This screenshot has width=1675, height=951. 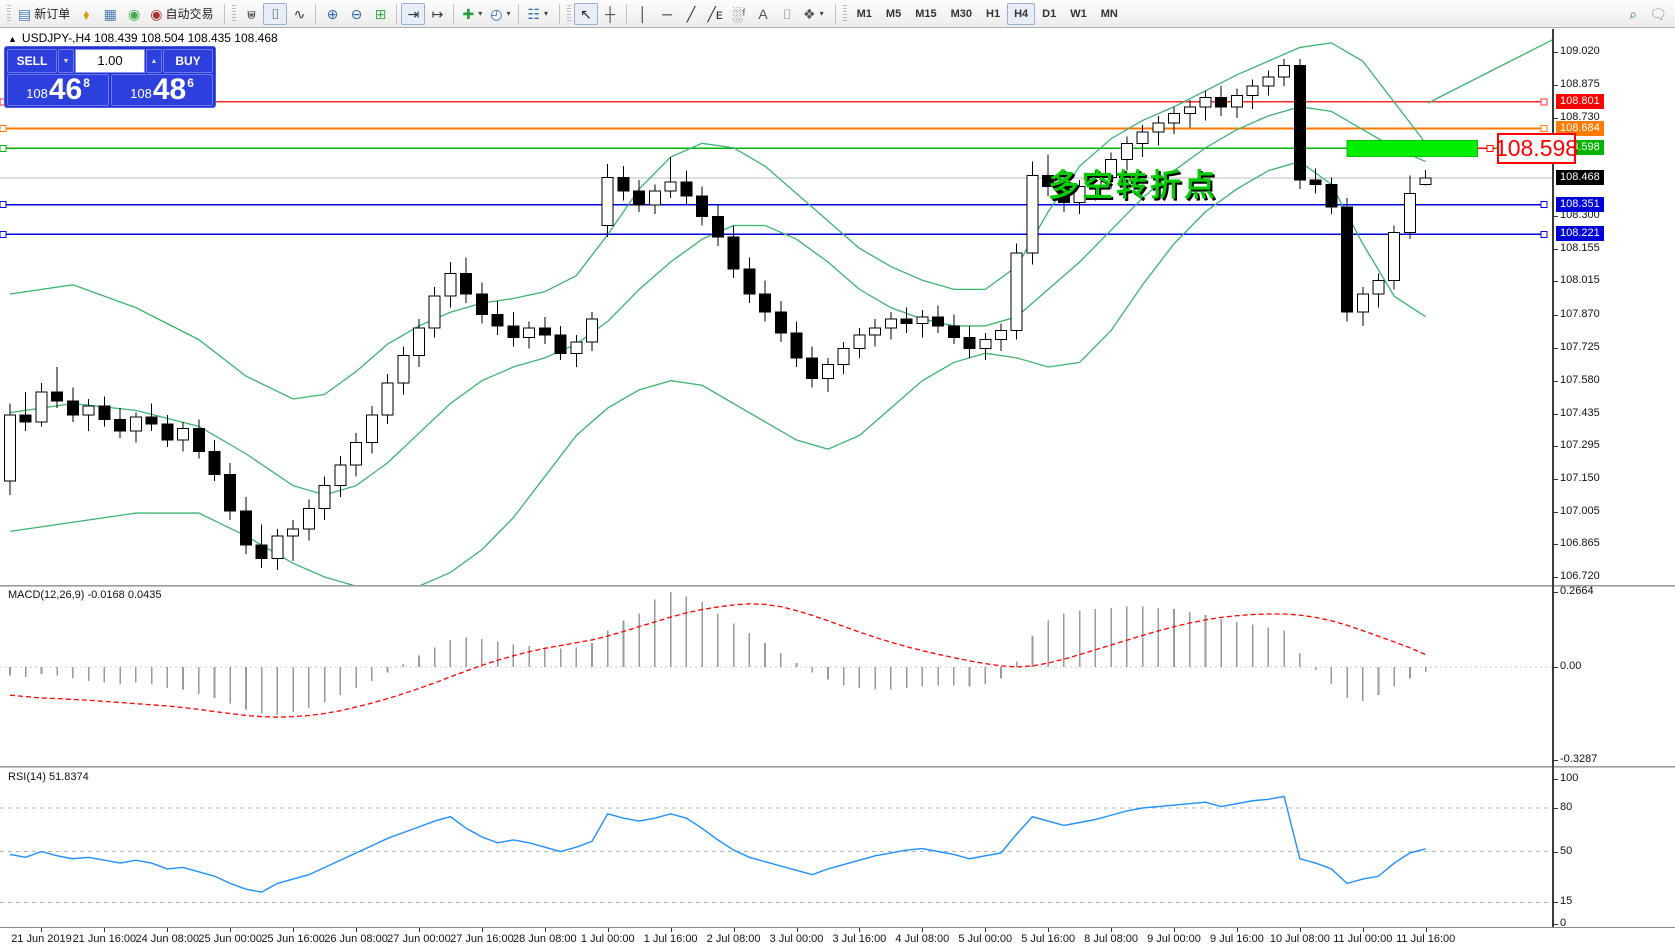 What do you see at coordinates (961, 13) in the screenshot?
I see `timeframe-button-m30: M30` at bounding box center [961, 13].